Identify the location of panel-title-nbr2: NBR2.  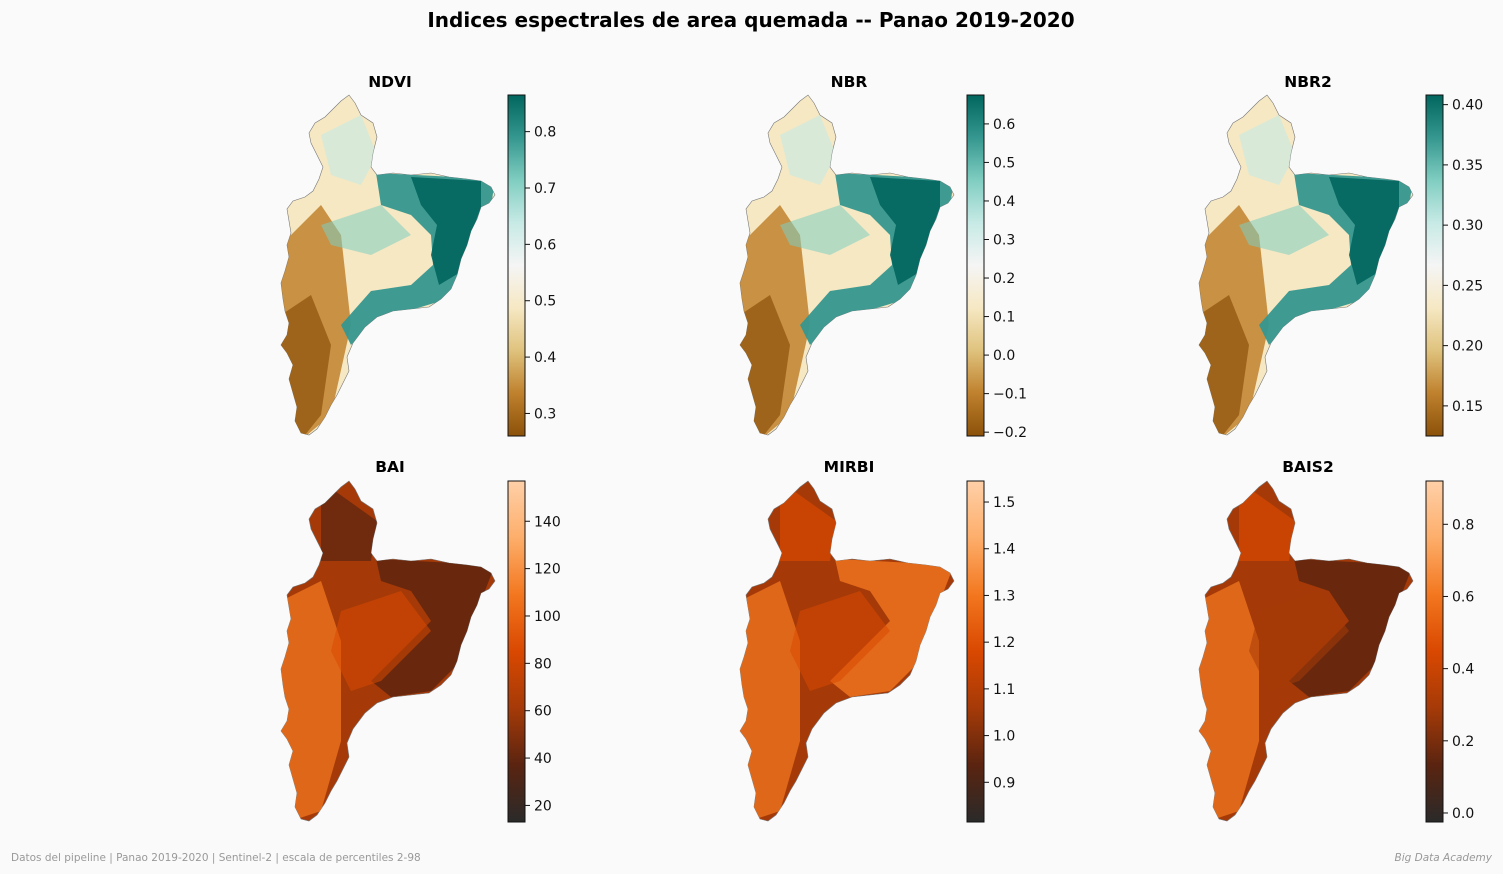
(1308, 82).